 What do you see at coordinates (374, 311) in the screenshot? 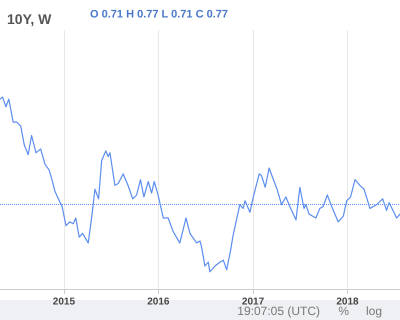
I see `text: log` at bounding box center [374, 311].